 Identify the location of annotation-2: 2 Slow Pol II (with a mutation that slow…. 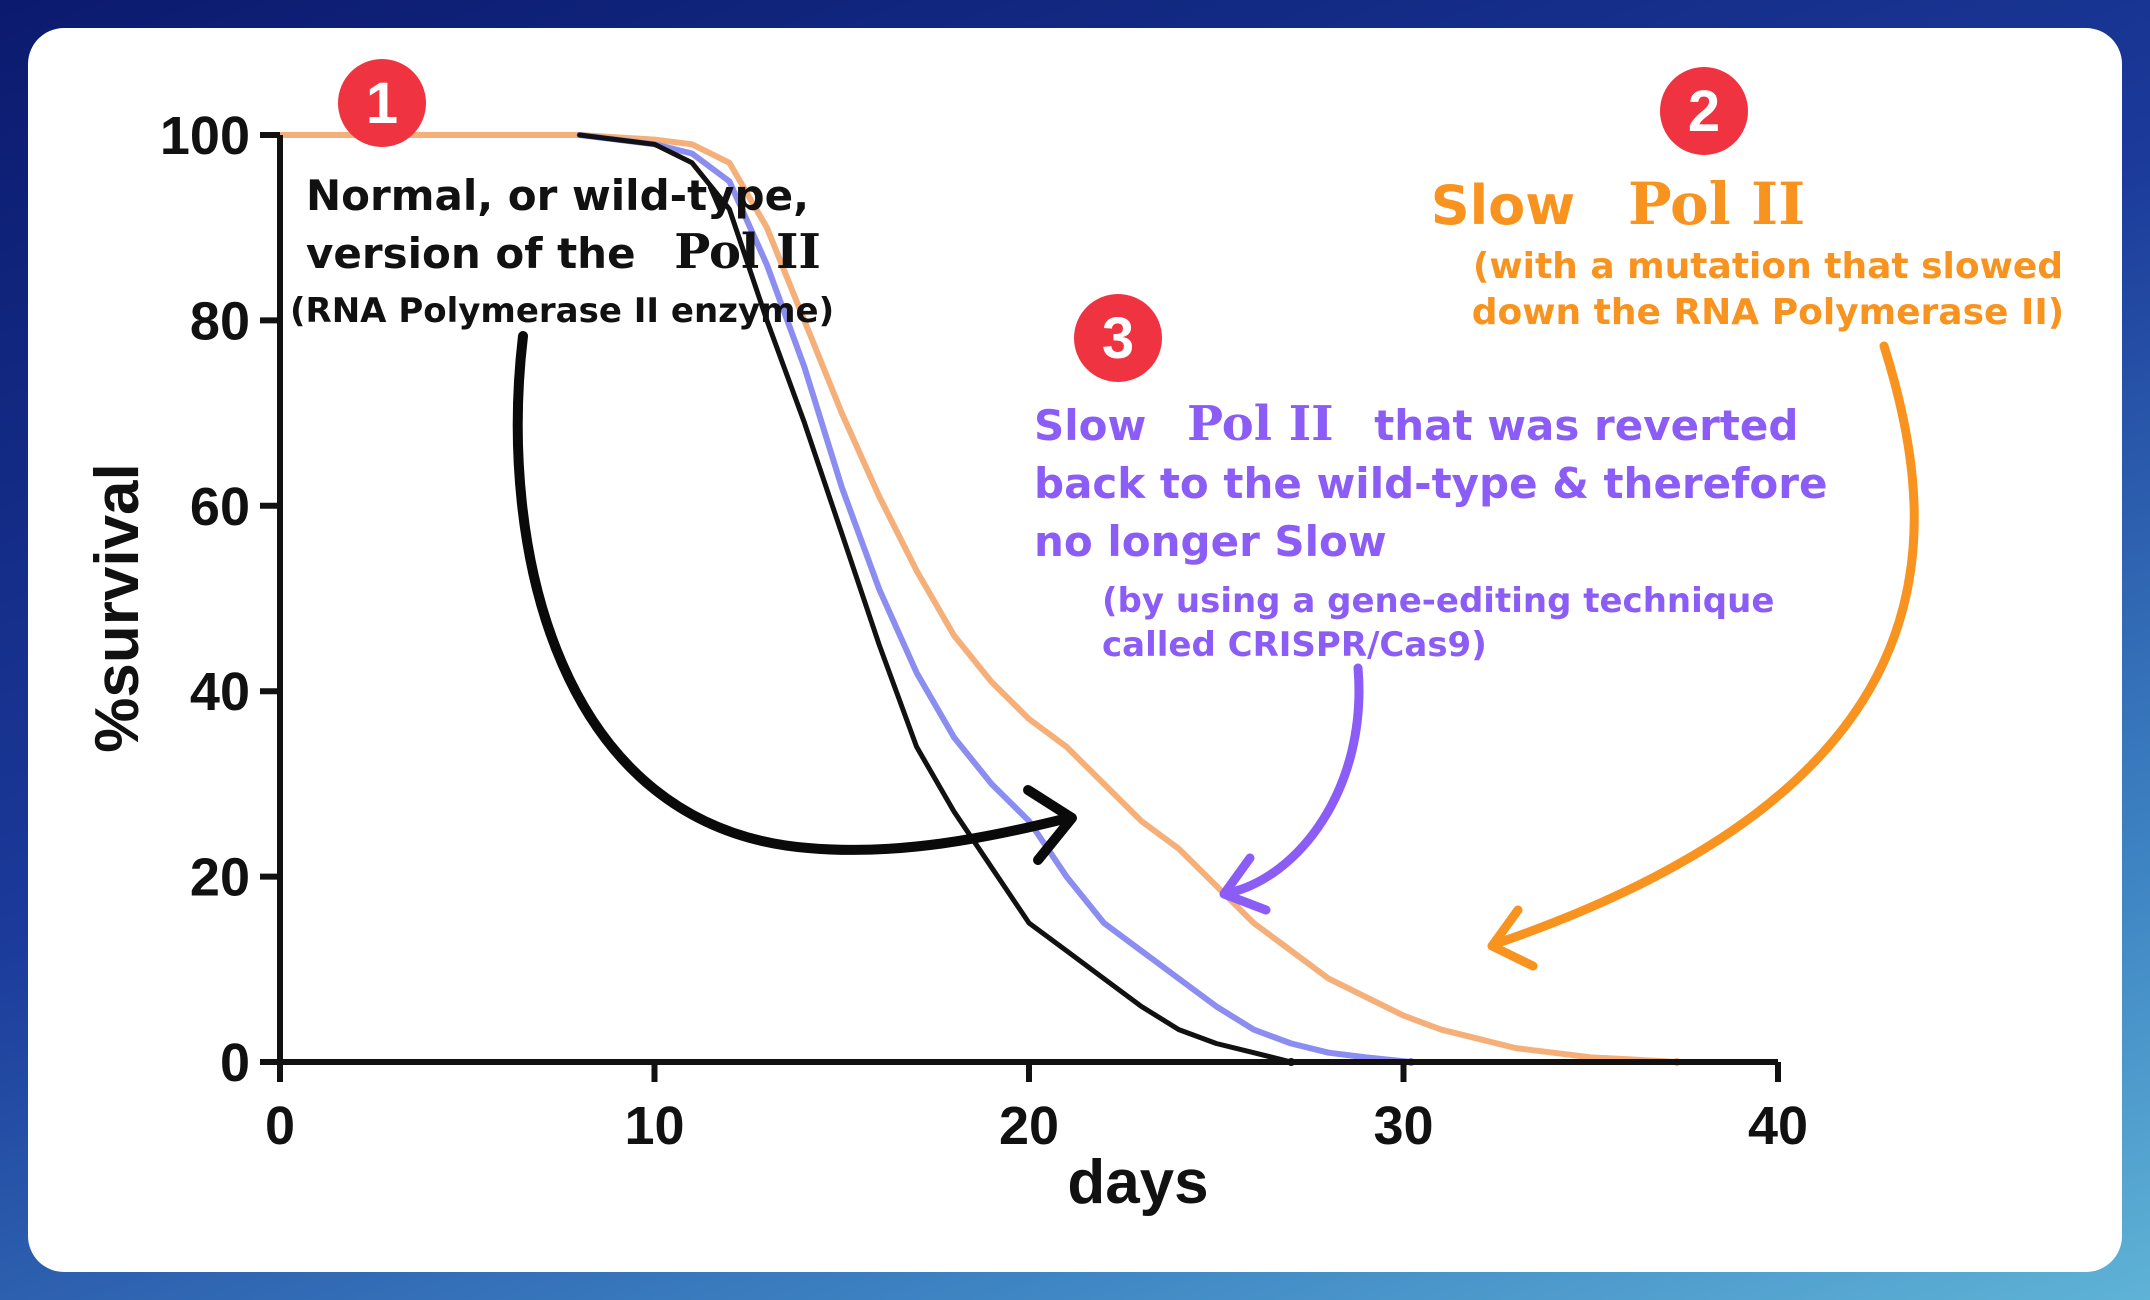
(1747, 200).